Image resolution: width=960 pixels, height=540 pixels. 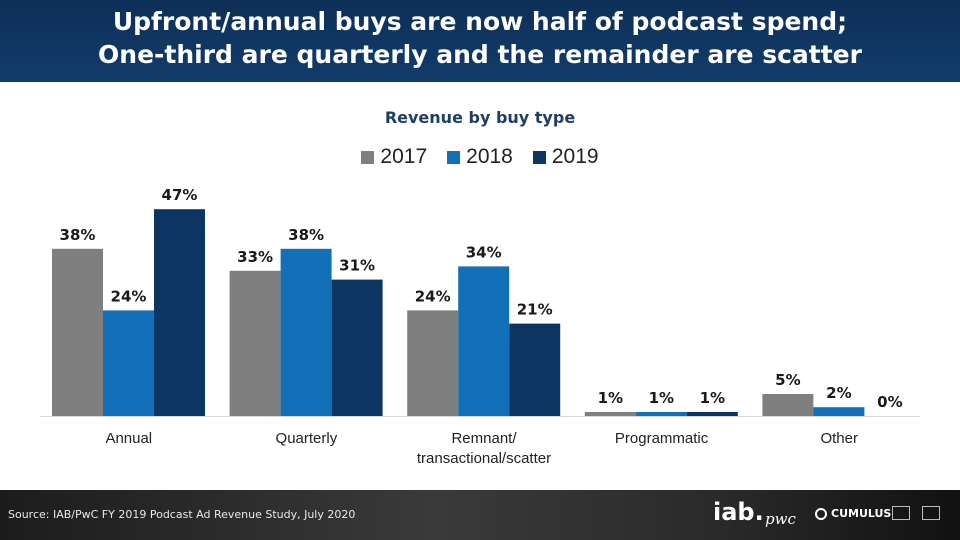 What do you see at coordinates (255, 257) in the screenshot?
I see `data-label: 33%` at bounding box center [255, 257].